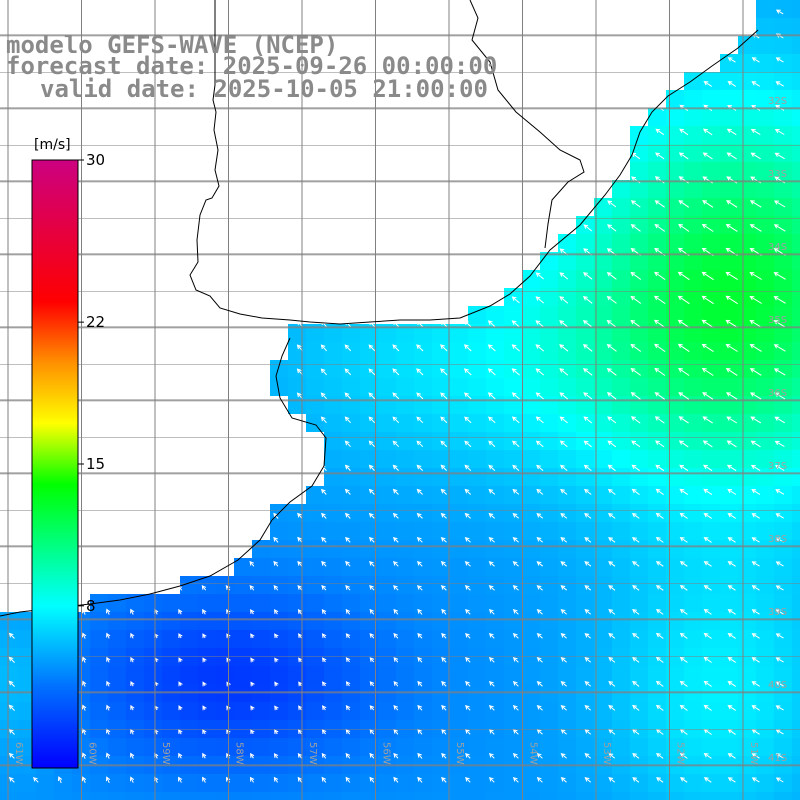  I want to click on colorbar-gradient, so click(55, 464).